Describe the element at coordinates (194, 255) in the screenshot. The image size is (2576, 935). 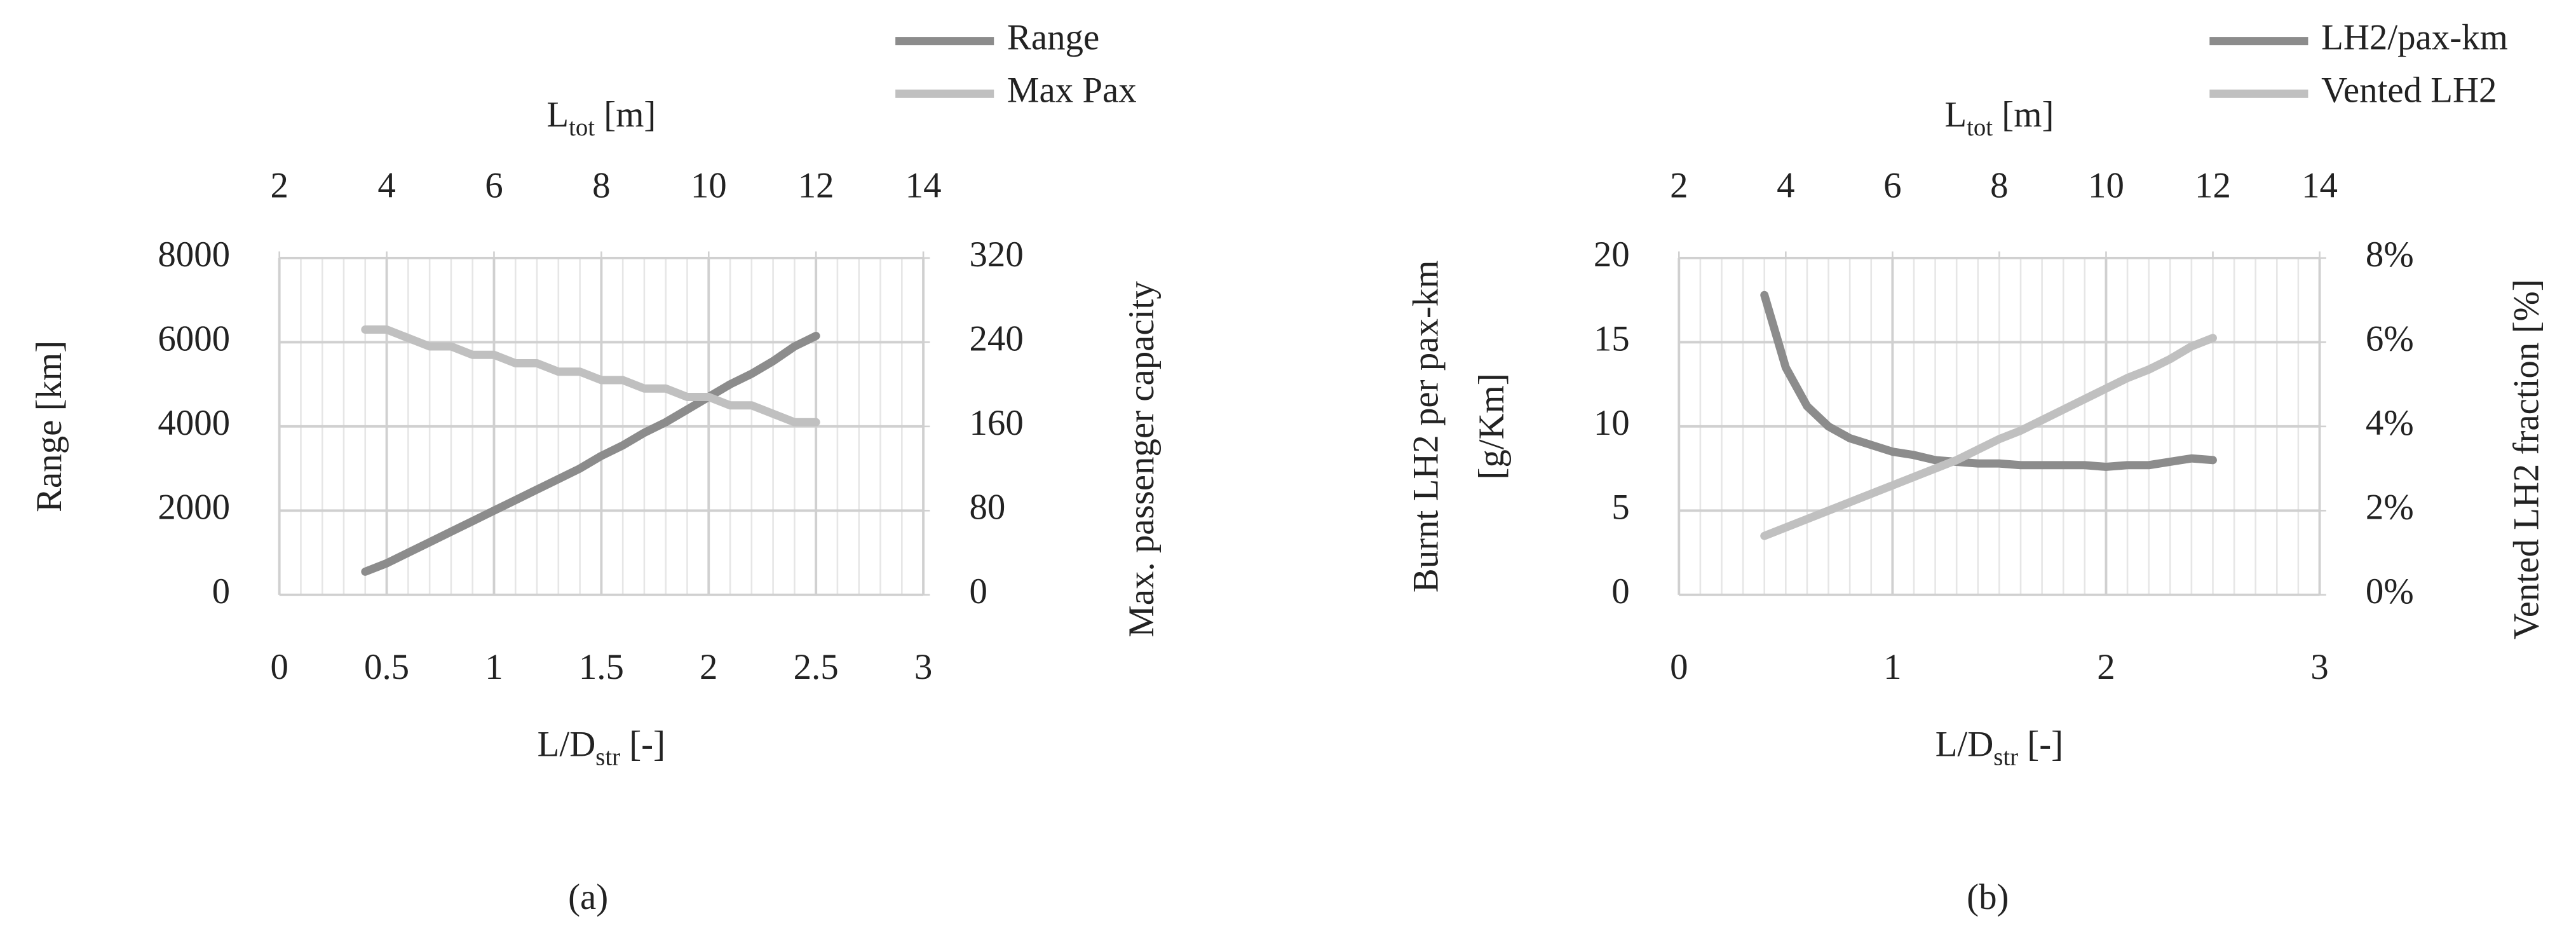
I see `y-tick-label: 8000` at that location.